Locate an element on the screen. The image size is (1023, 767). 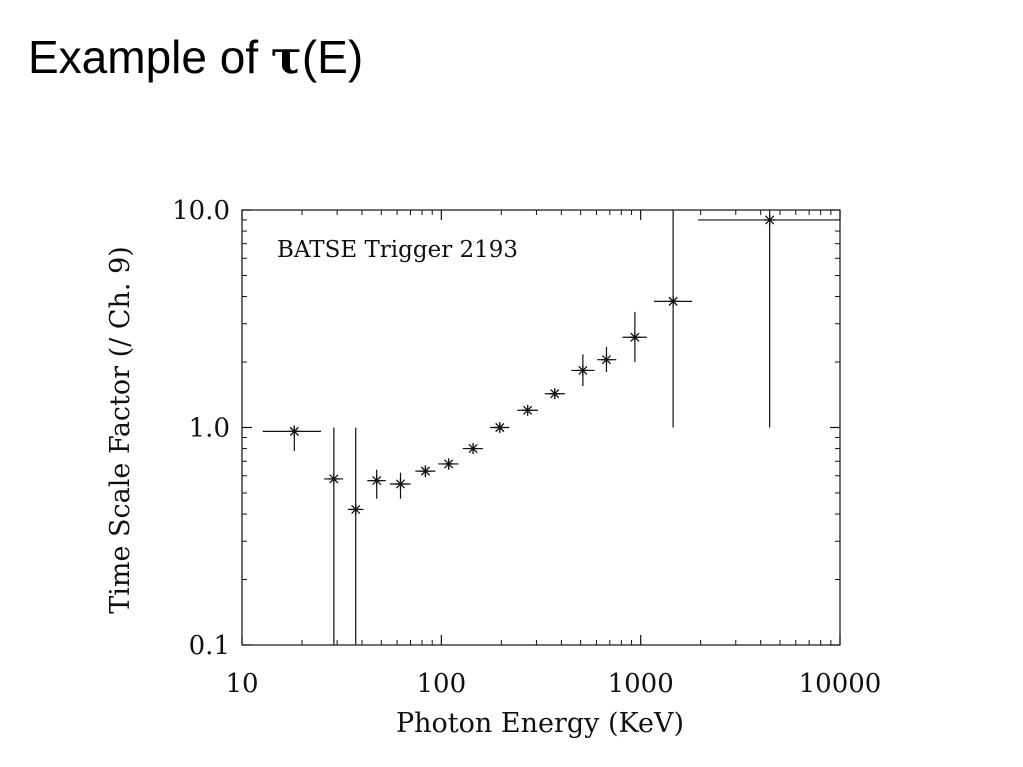
x-tick-label: 1000 is located at coordinates (641, 684).